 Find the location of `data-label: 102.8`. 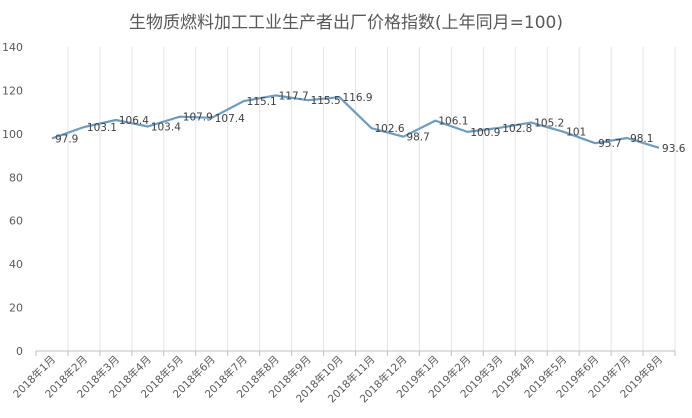

data-label: 102.8 is located at coordinates (517, 129).